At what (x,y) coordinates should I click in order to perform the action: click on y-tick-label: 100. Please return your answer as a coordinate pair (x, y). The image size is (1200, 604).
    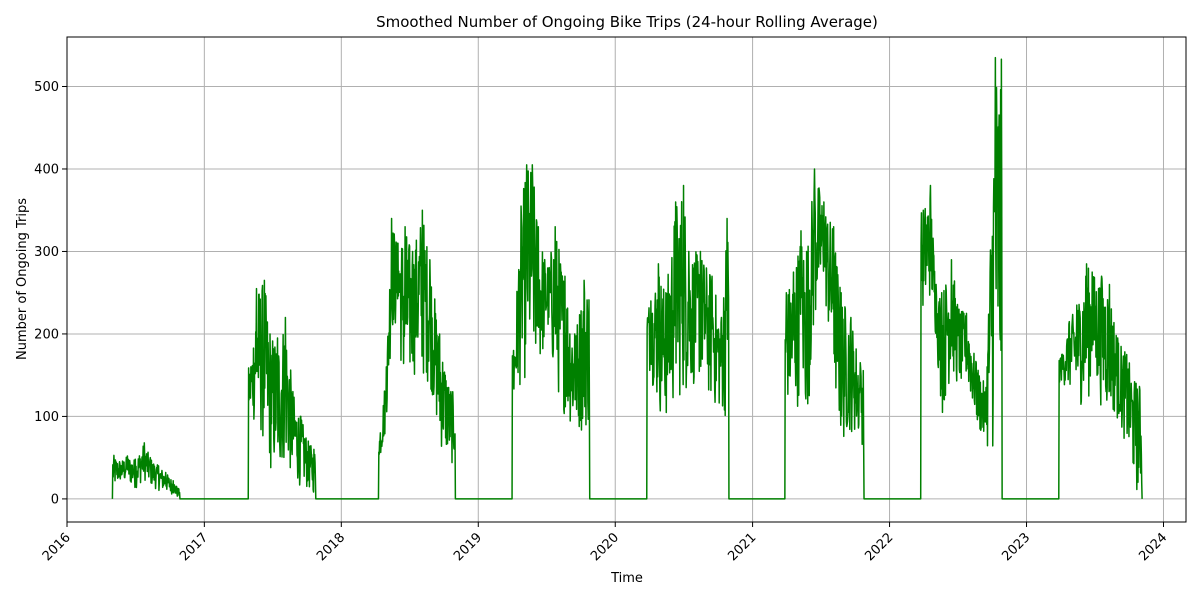
    Looking at the image, I should click on (46, 417).